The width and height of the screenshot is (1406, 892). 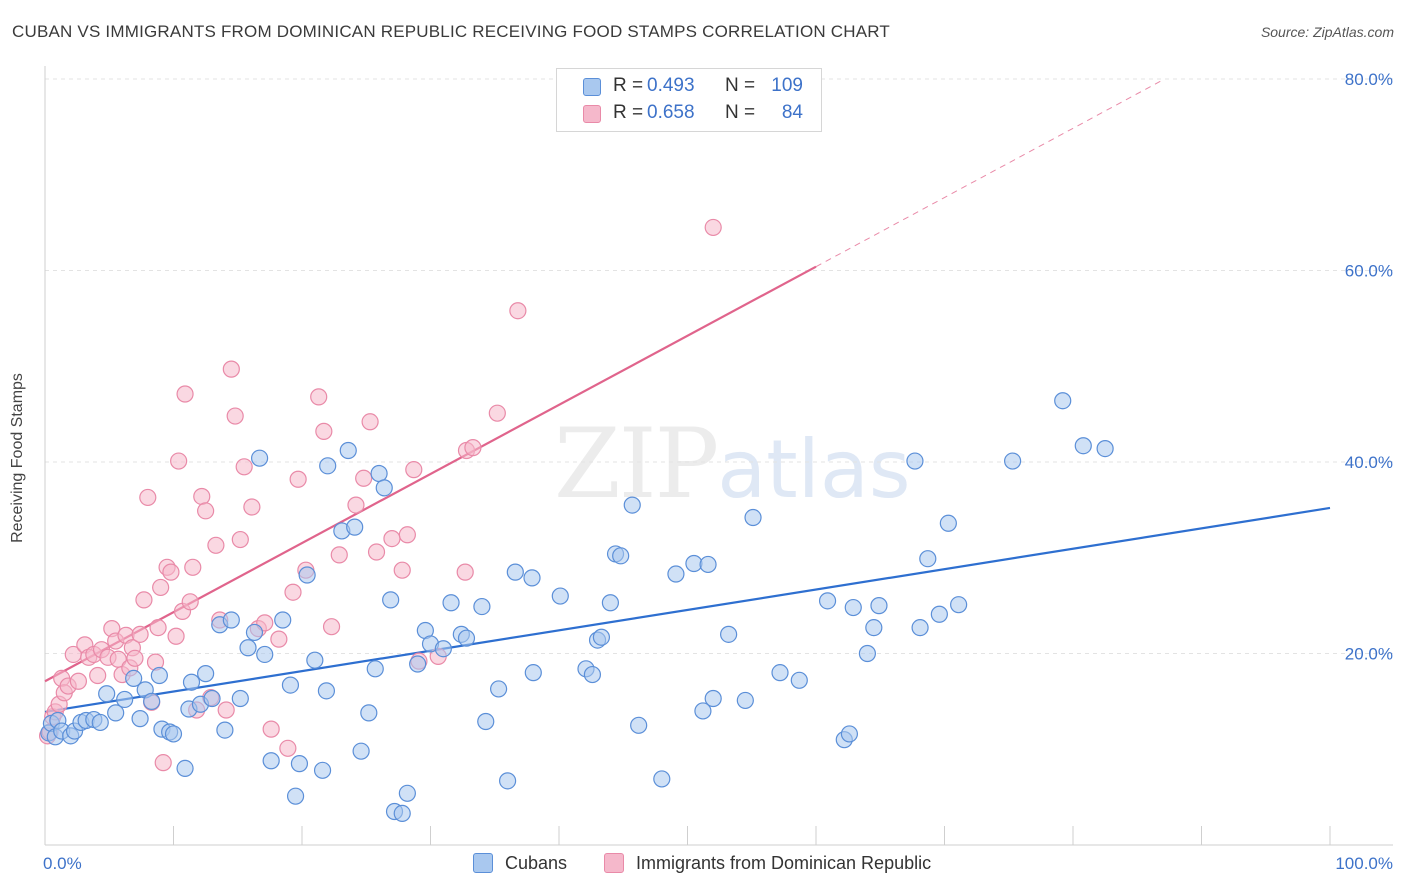 What do you see at coordinates (628, 85) in the screenshot?
I see `r-label: R =` at bounding box center [628, 85].